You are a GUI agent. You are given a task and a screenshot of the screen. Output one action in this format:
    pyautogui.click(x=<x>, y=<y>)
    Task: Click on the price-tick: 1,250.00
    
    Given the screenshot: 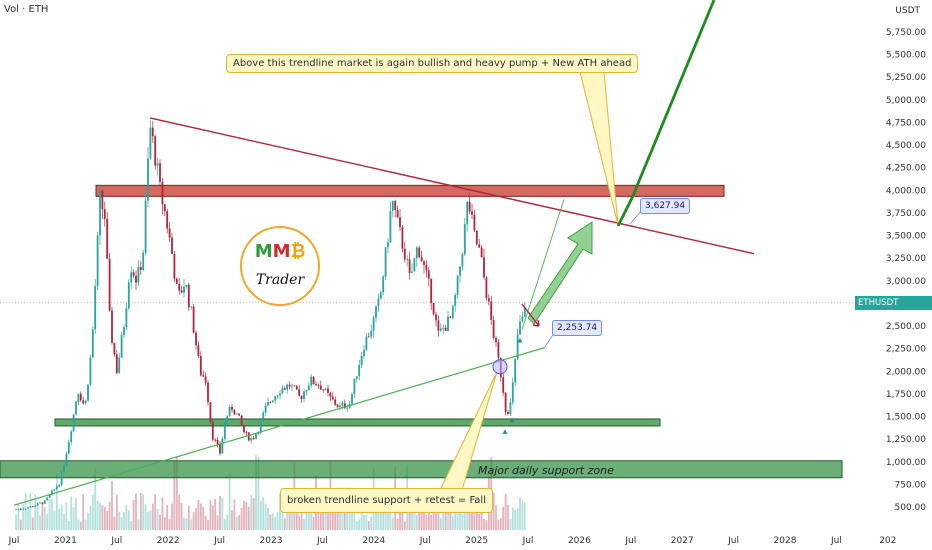 What is the action you would take?
    pyautogui.click(x=906, y=440)
    